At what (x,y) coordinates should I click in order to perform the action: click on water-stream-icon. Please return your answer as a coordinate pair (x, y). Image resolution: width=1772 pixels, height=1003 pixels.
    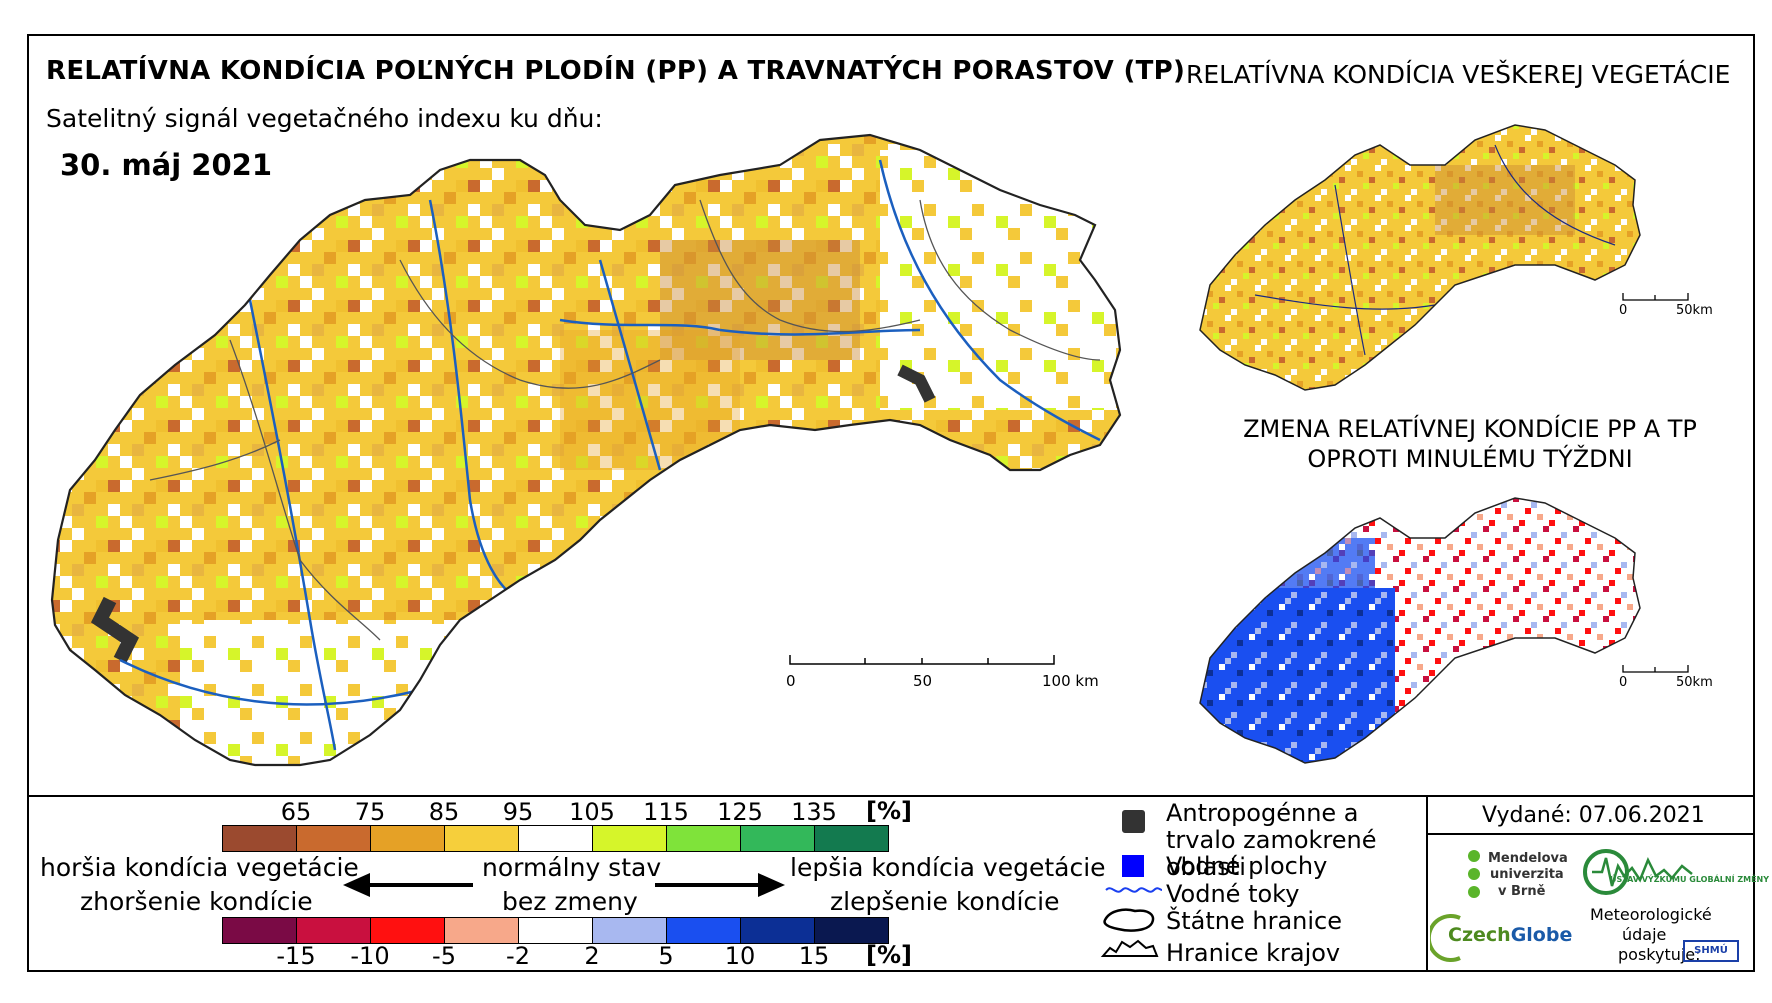
    Looking at the image, I should click on (1134, 890).